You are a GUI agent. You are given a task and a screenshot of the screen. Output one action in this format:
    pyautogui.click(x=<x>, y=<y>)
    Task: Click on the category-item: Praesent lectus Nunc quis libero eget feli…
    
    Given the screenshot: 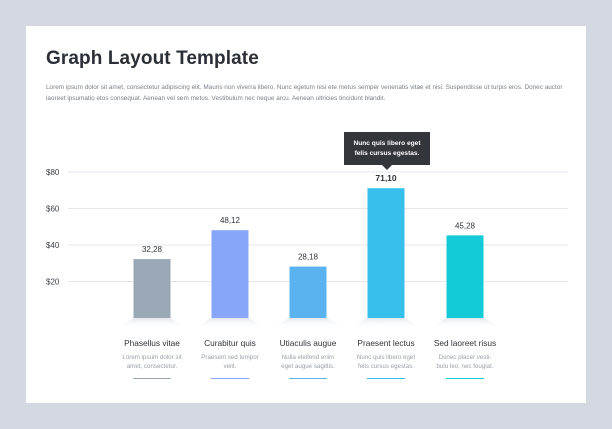 What is the action you would take?
    pyautogui.click(x=386, y=358)
    